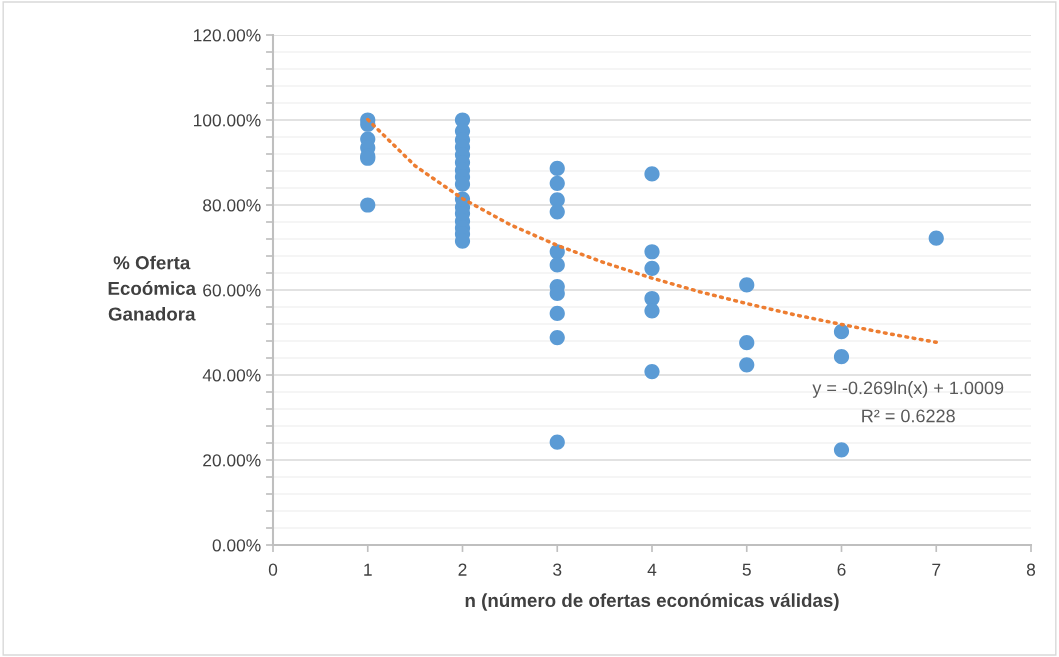 The width and height of the screenshot is (1059, 657). What do you see at coordinates (231, 375) in the screenshot?
I see `y-tick-label: 40.00%` at bounding box center [231, 375].